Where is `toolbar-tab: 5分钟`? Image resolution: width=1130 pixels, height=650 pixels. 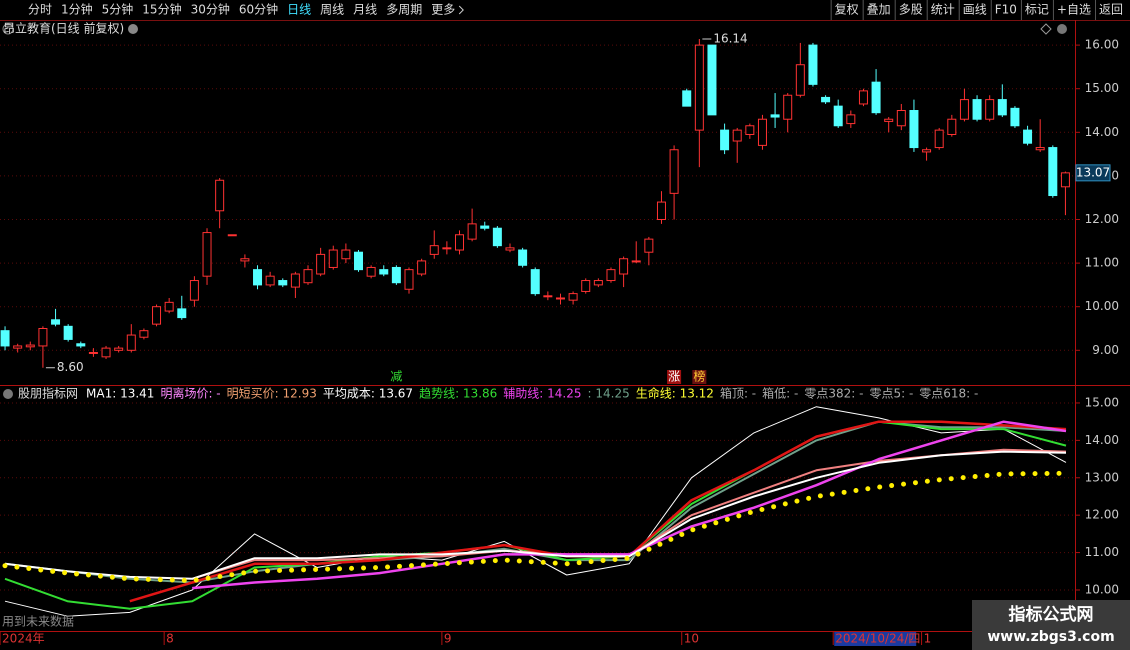
toolbar-tab: 5分钟 is located at coordinates (118, 9).